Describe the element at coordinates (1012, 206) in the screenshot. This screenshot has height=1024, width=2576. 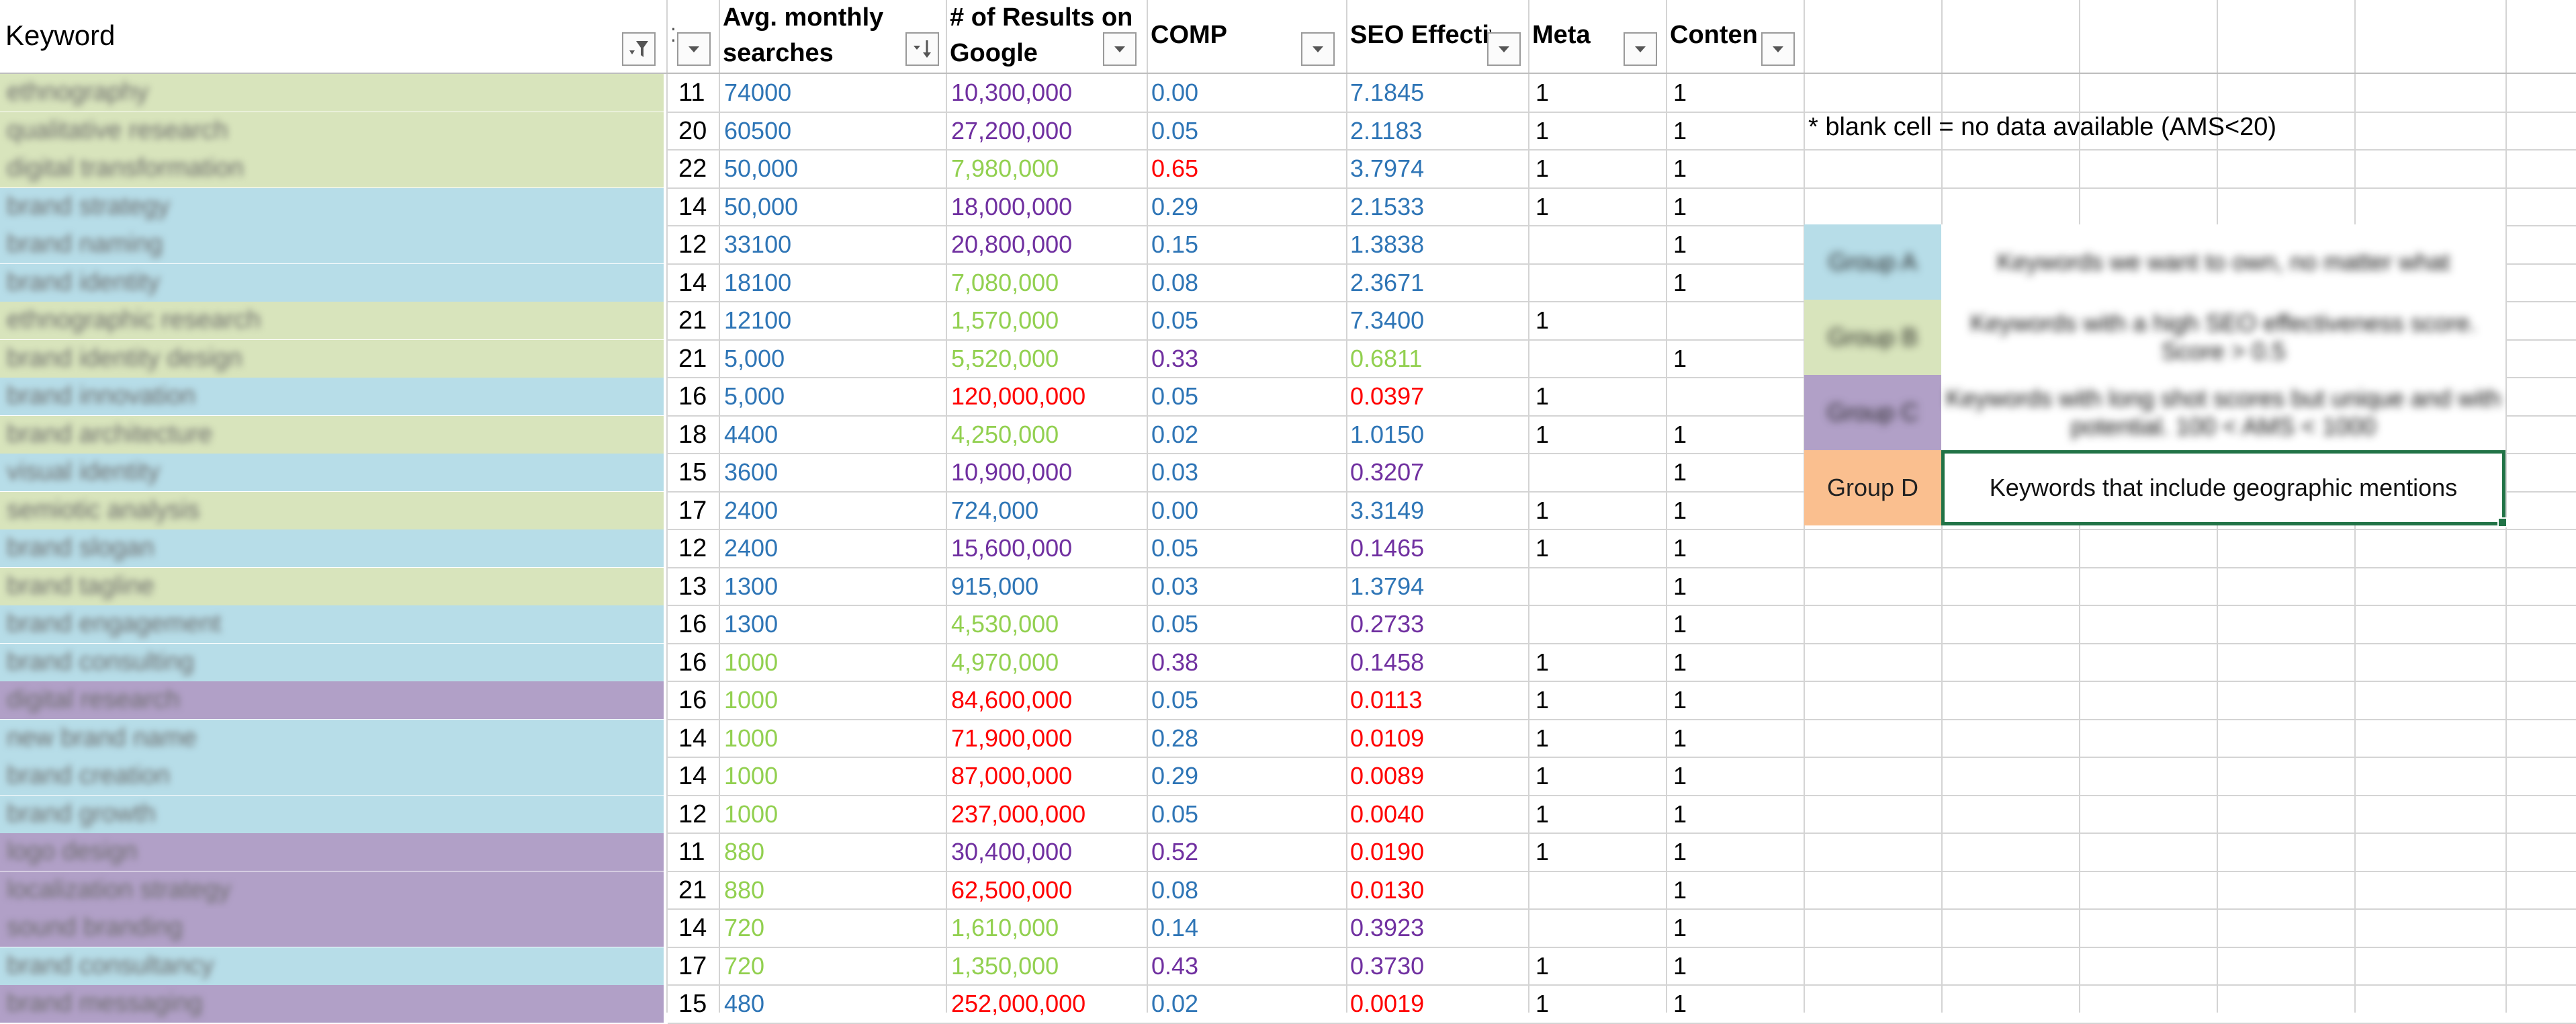
I see `cell-results-on-google: 18,000,000` at that location.